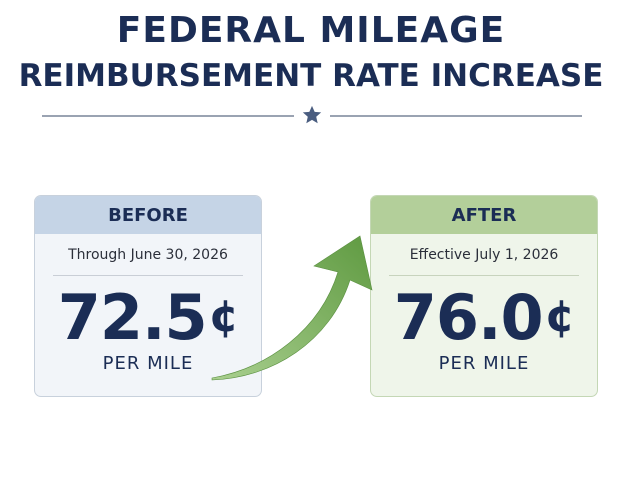 This screenshot has height=493, width=622. I want to click on star-icon, so click(312, 114).